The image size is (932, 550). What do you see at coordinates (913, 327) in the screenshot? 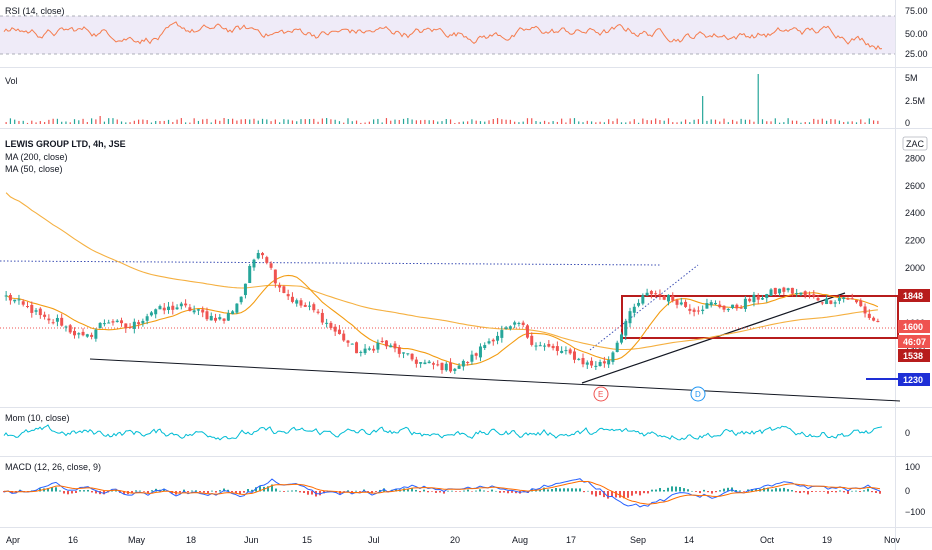
I see `price-tag-text: 1600` at bounding box center [913, 327].